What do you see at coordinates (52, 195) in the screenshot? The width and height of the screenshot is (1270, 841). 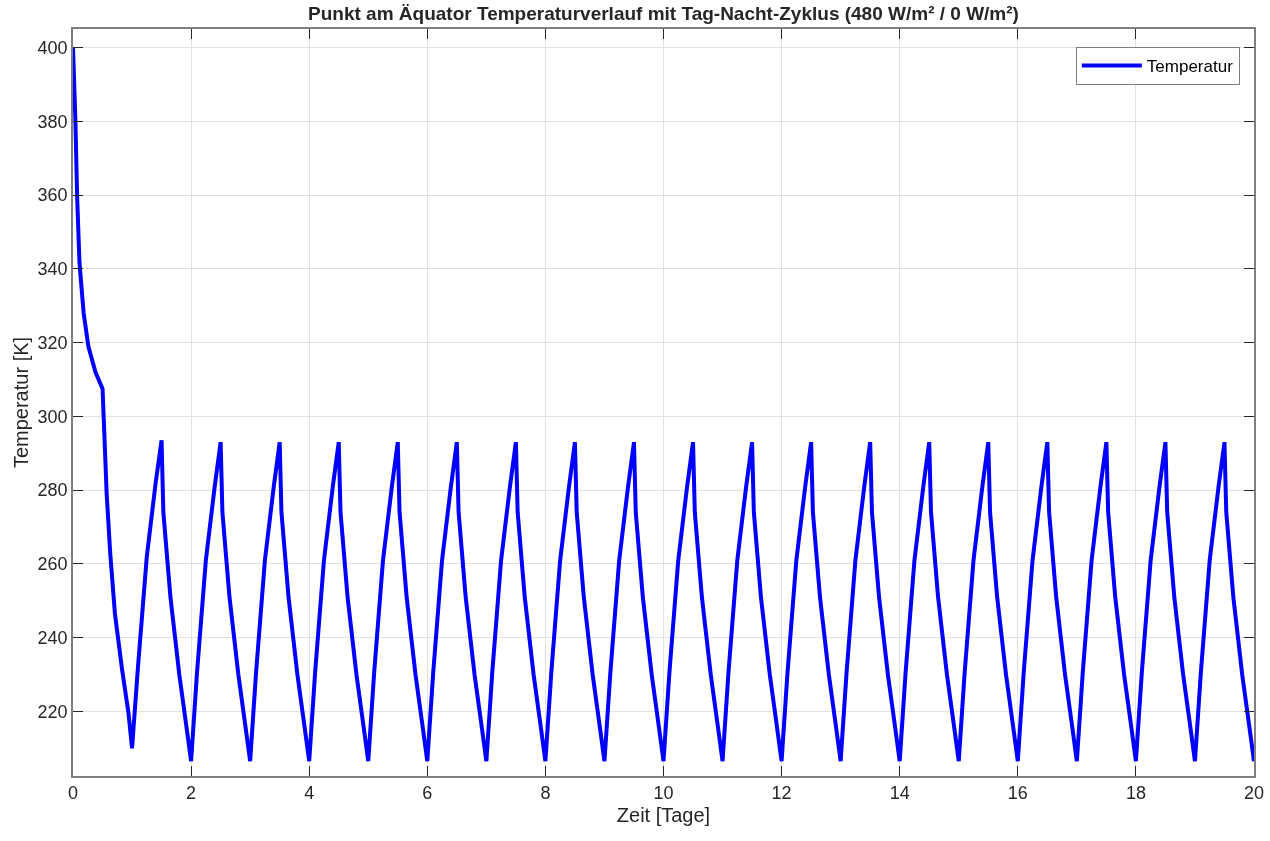 I see `y-tick-label: 360` at bounding box center [52, 195].